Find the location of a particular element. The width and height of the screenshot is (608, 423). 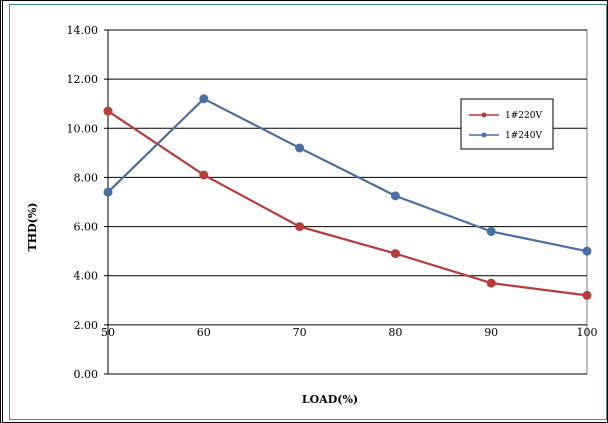

x-axis-title: LOAD(%) is located at coordinates (330, 399).